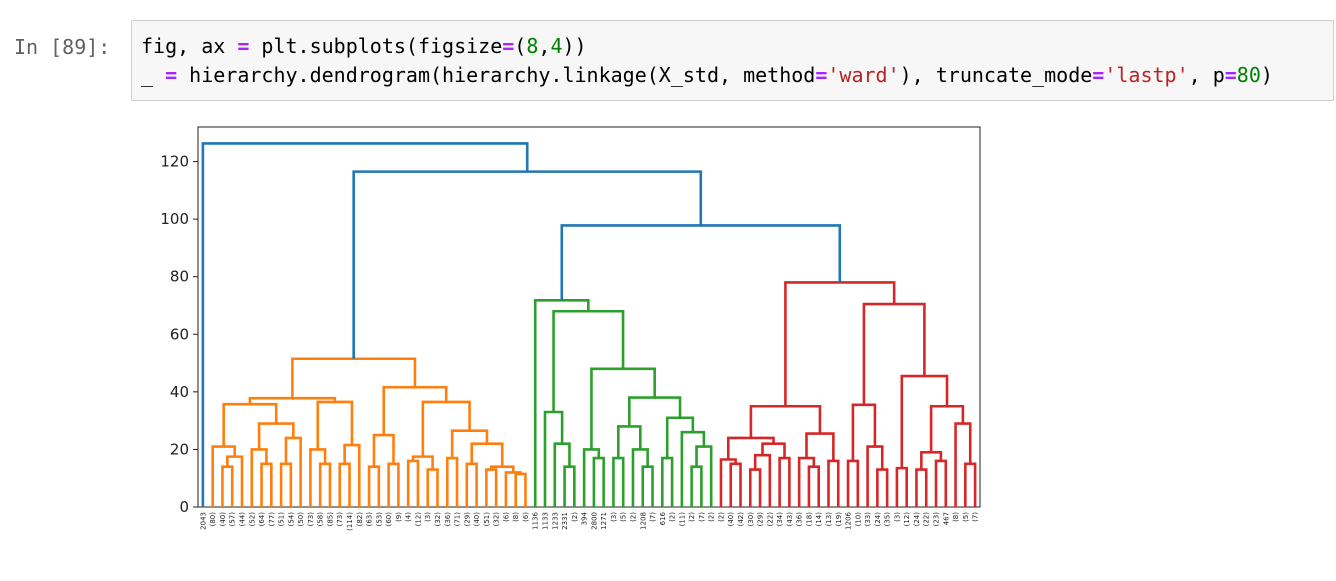 The width and height of the screenshot is (1336, 581). Describe the element at coordinates (556, 46) in the screenshot. I see `code-token: 4` at that location.